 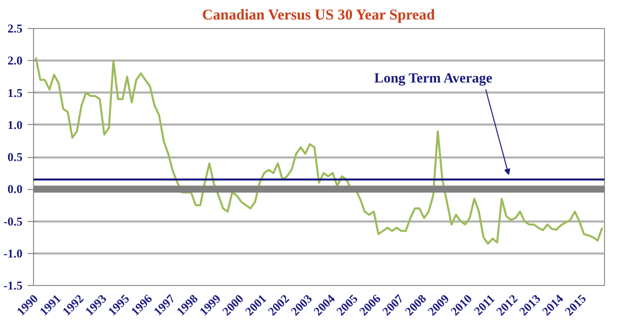 I want to click on y-tick-label: 2.0, so click(x=15, y=61).